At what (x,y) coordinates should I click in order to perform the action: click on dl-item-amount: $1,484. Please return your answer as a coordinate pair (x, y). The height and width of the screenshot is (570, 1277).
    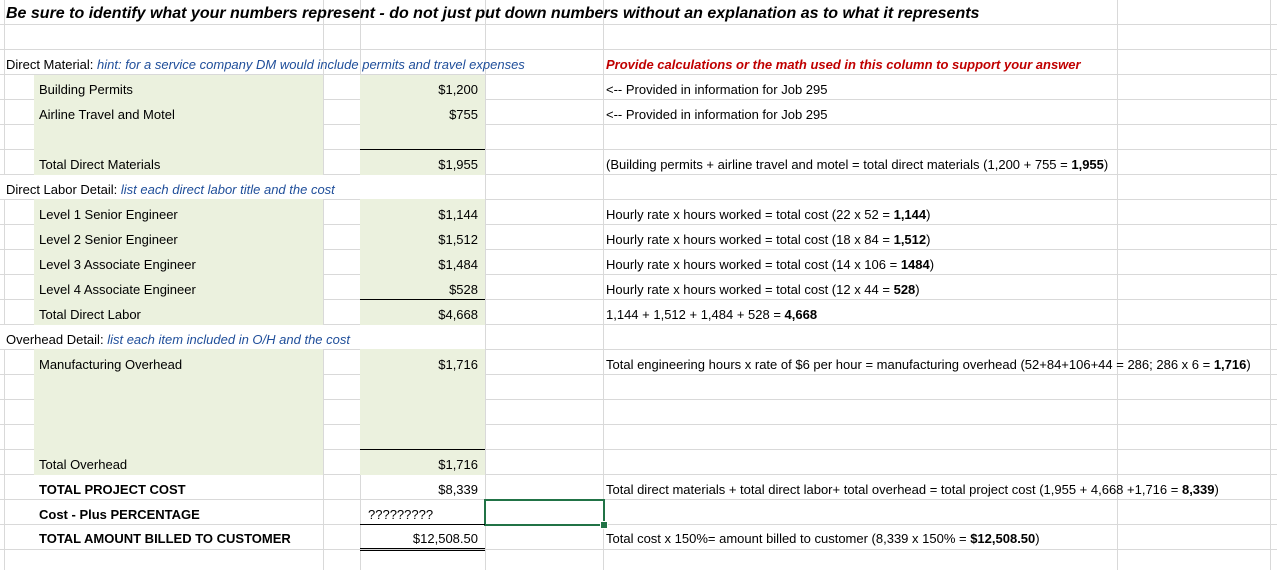
    Looking at the image, I should click on (458, 264).